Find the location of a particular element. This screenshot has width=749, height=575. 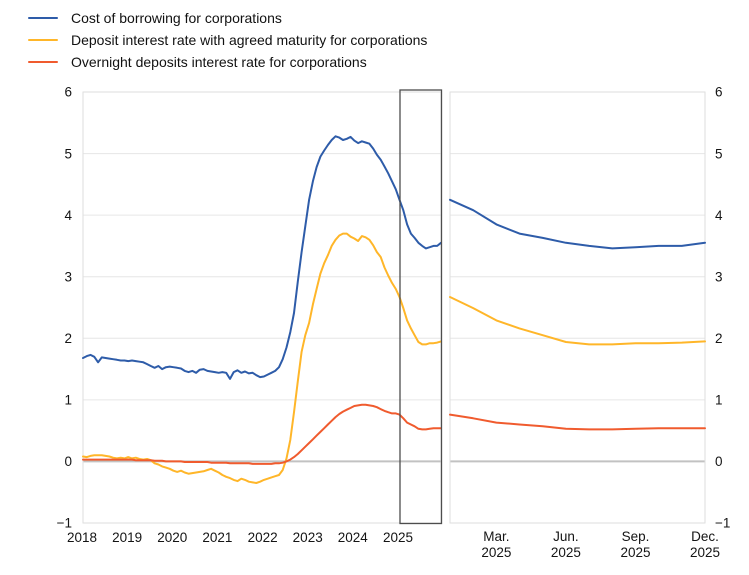

x-axis-tick-year: 2018 is located at coordinates (82, 537).